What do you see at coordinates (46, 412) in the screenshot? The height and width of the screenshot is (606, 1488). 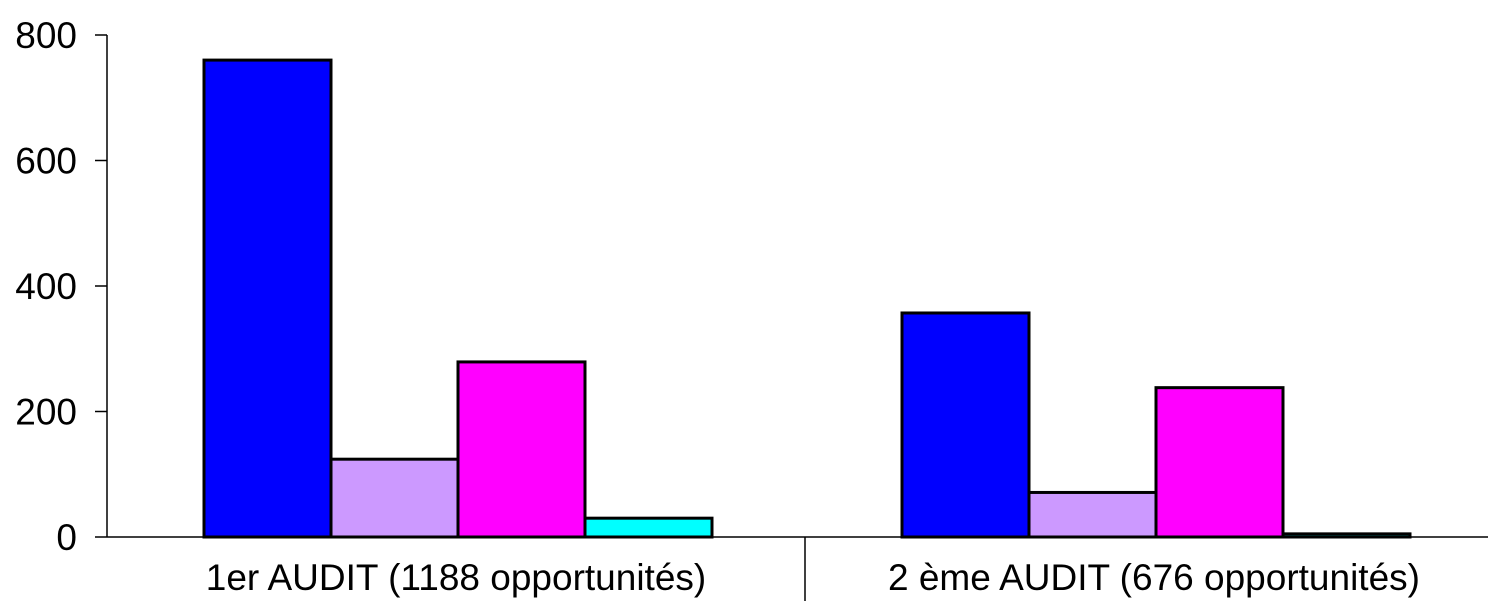 I see `y-tick-label: 200` at bounding box center [46, 412].